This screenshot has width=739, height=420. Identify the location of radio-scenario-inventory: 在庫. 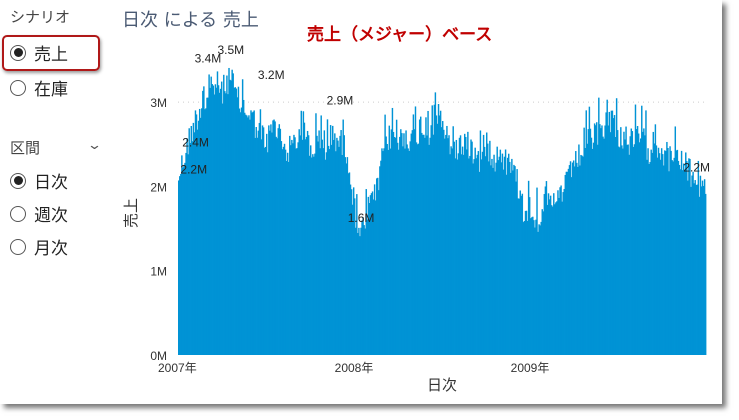
(39, 87).